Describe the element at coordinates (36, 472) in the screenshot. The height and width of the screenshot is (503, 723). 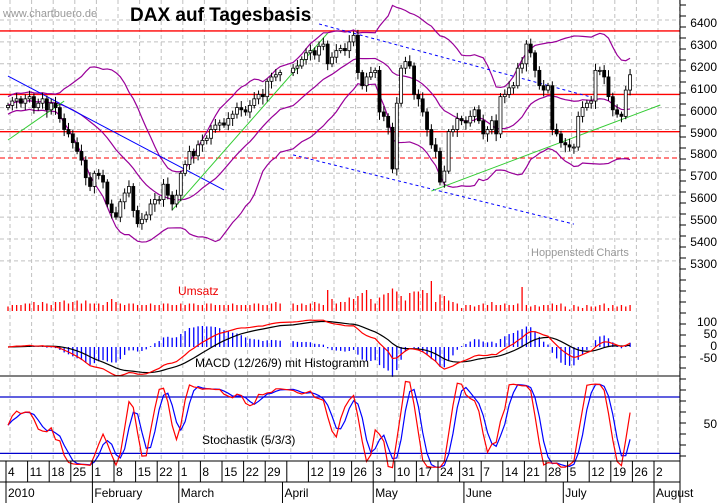
I see `day-tick-label: 11` at that location.